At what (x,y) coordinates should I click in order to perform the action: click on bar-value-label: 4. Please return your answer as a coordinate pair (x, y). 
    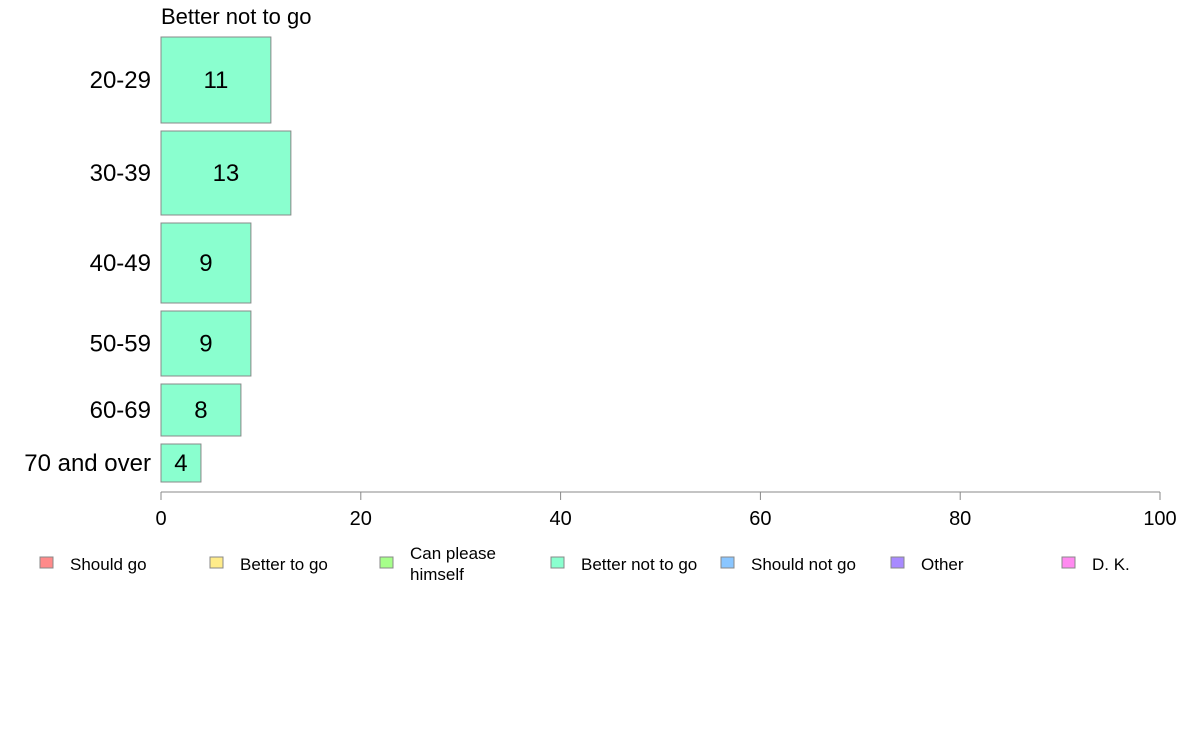
    Looking at the image, I should click on (180, 463).